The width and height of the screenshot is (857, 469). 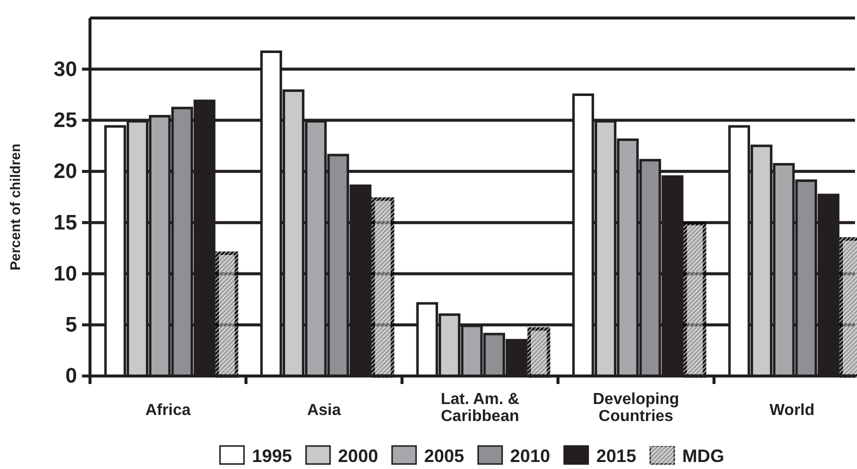 What do you see at coordinates (703, 456) in the screenshot?
I see `legend-label: MDG` at bounding box center [703, 456].